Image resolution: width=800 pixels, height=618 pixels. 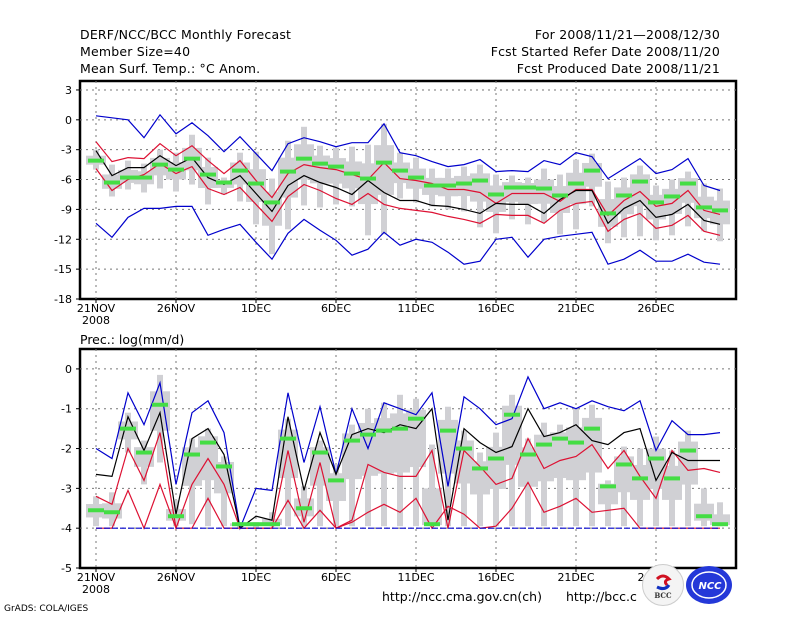 What do you see at coordinates (663, 595) in the screenshot?
I see `bcc-logo-text: BCC` at bounding box center [663, 595].